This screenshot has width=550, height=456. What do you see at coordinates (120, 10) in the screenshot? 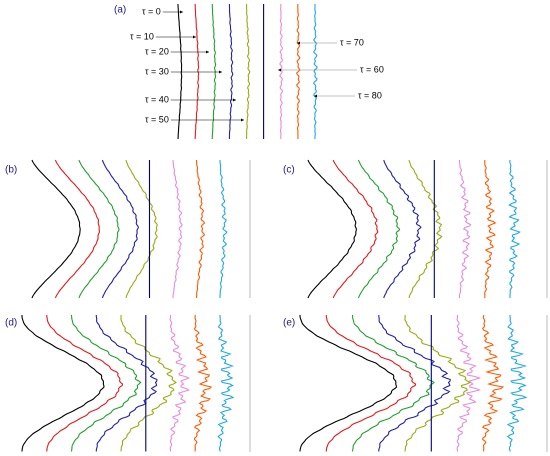
I see `panel-label: (a)` at bounding box center [120, 10].